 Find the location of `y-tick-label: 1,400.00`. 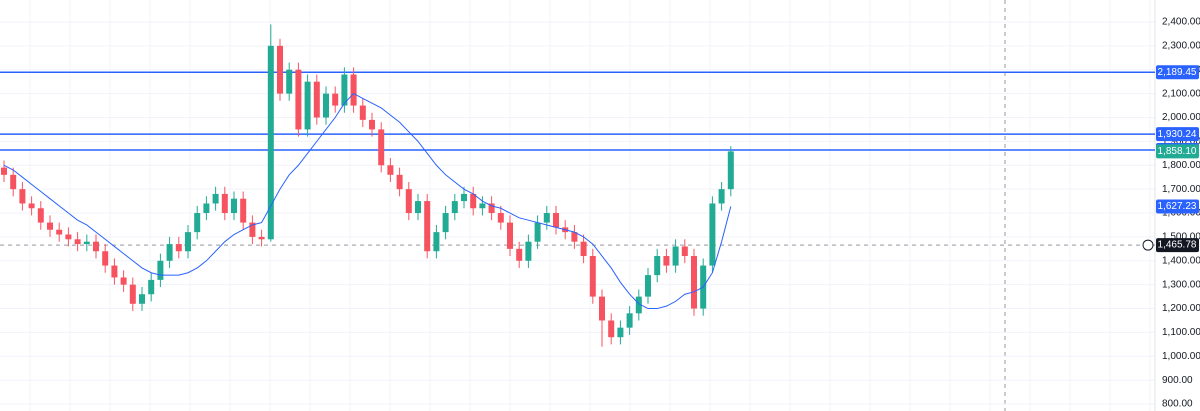

y-tick-label: 1,400.00 is located at coordinates (1181, 260).